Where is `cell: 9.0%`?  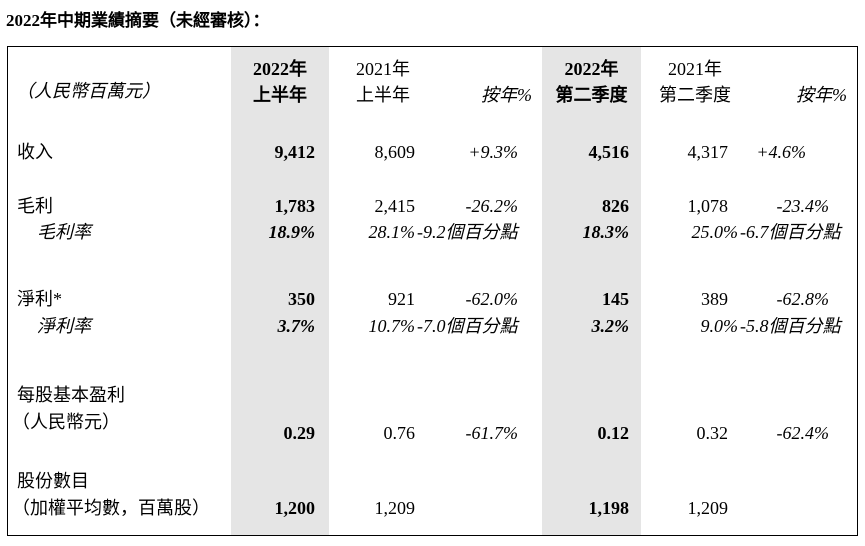 cell: 9.0% is located at coordinates (719, 326).